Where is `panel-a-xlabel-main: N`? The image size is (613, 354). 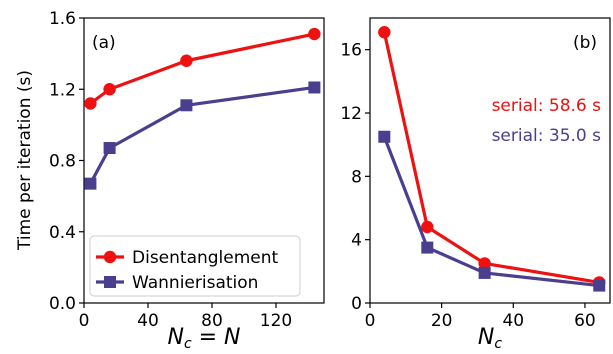 panel-a-xlabel-main: N is located at coordinates (175, 337).